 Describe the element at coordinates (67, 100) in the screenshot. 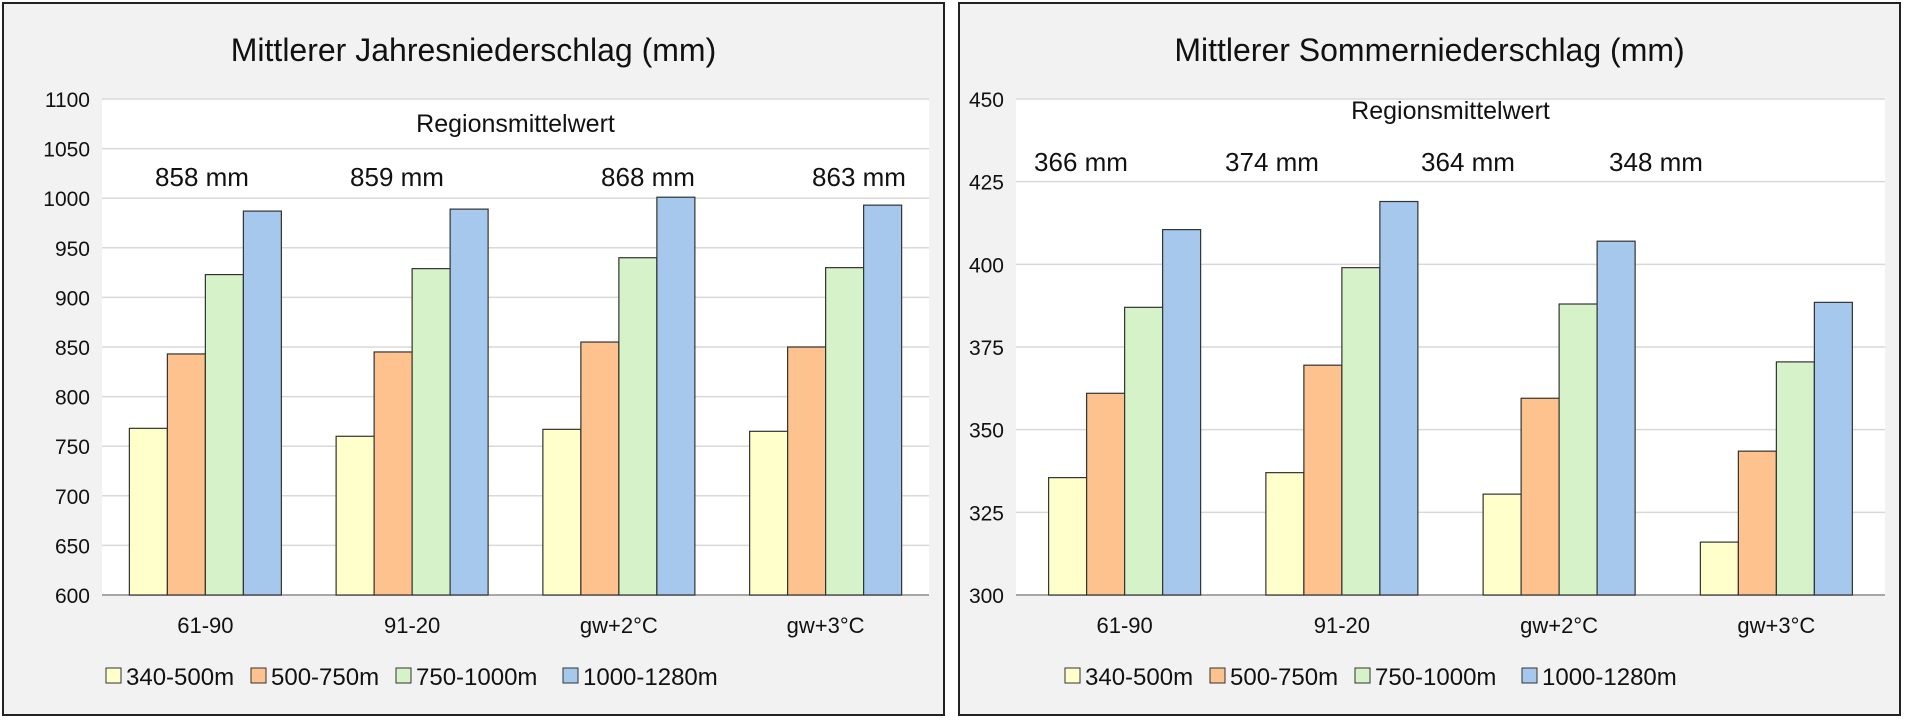

I see `y-tick-label: 1100` at that location.